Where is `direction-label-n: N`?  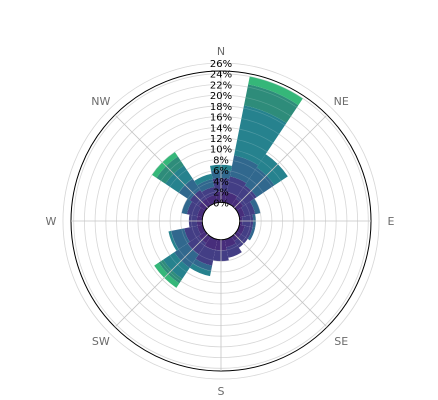
direction-label-n: N is located at coordinates (221, 51).